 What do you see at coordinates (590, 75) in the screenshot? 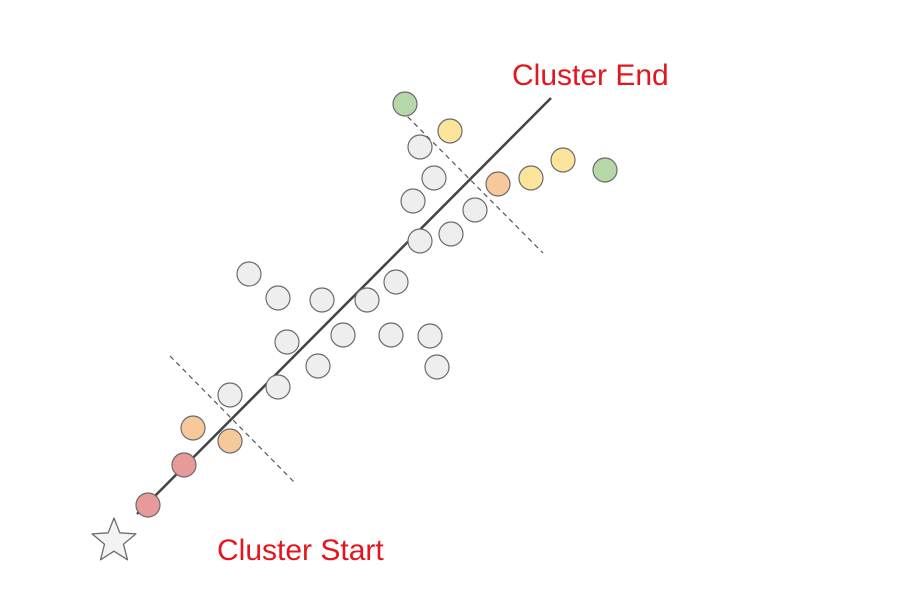
I see `cluster-end-label: Cluster End` at bounding box center [590, 75].